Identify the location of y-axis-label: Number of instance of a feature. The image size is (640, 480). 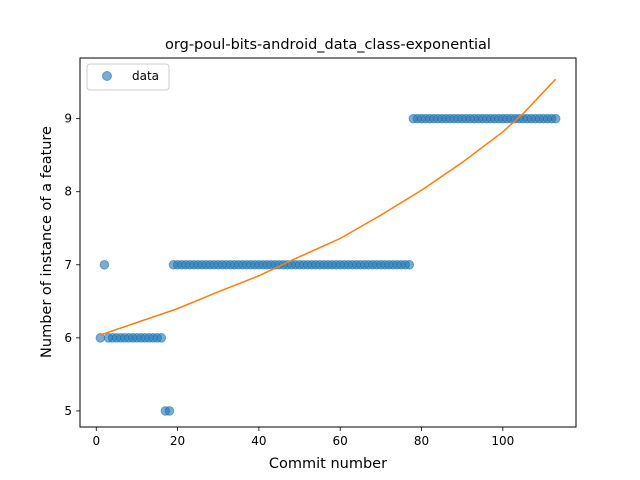
(47, 242).